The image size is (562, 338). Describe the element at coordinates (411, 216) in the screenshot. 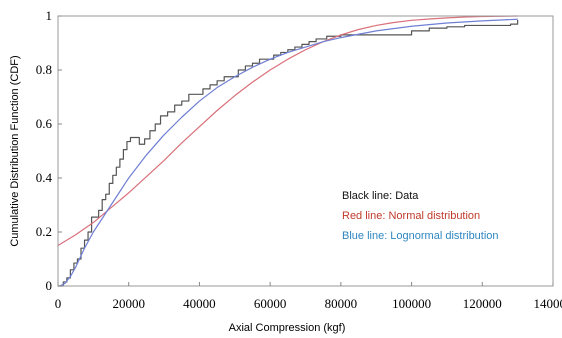

I see `legend-item-normal: Red line: Normal distribution` at that location.